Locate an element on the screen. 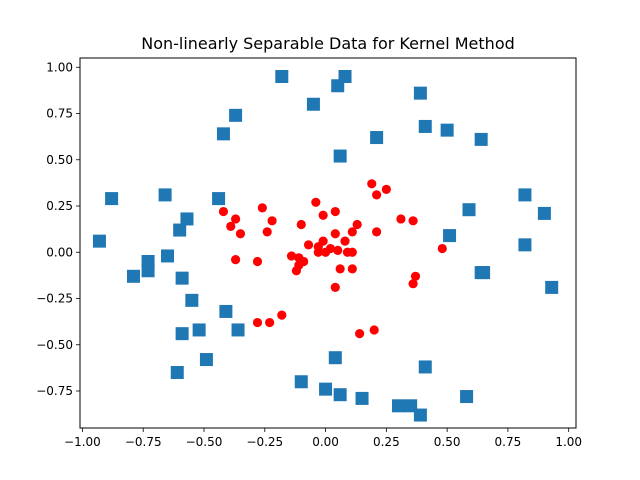  y-tick-label: −0.25 is located at coordinates (54, 299).